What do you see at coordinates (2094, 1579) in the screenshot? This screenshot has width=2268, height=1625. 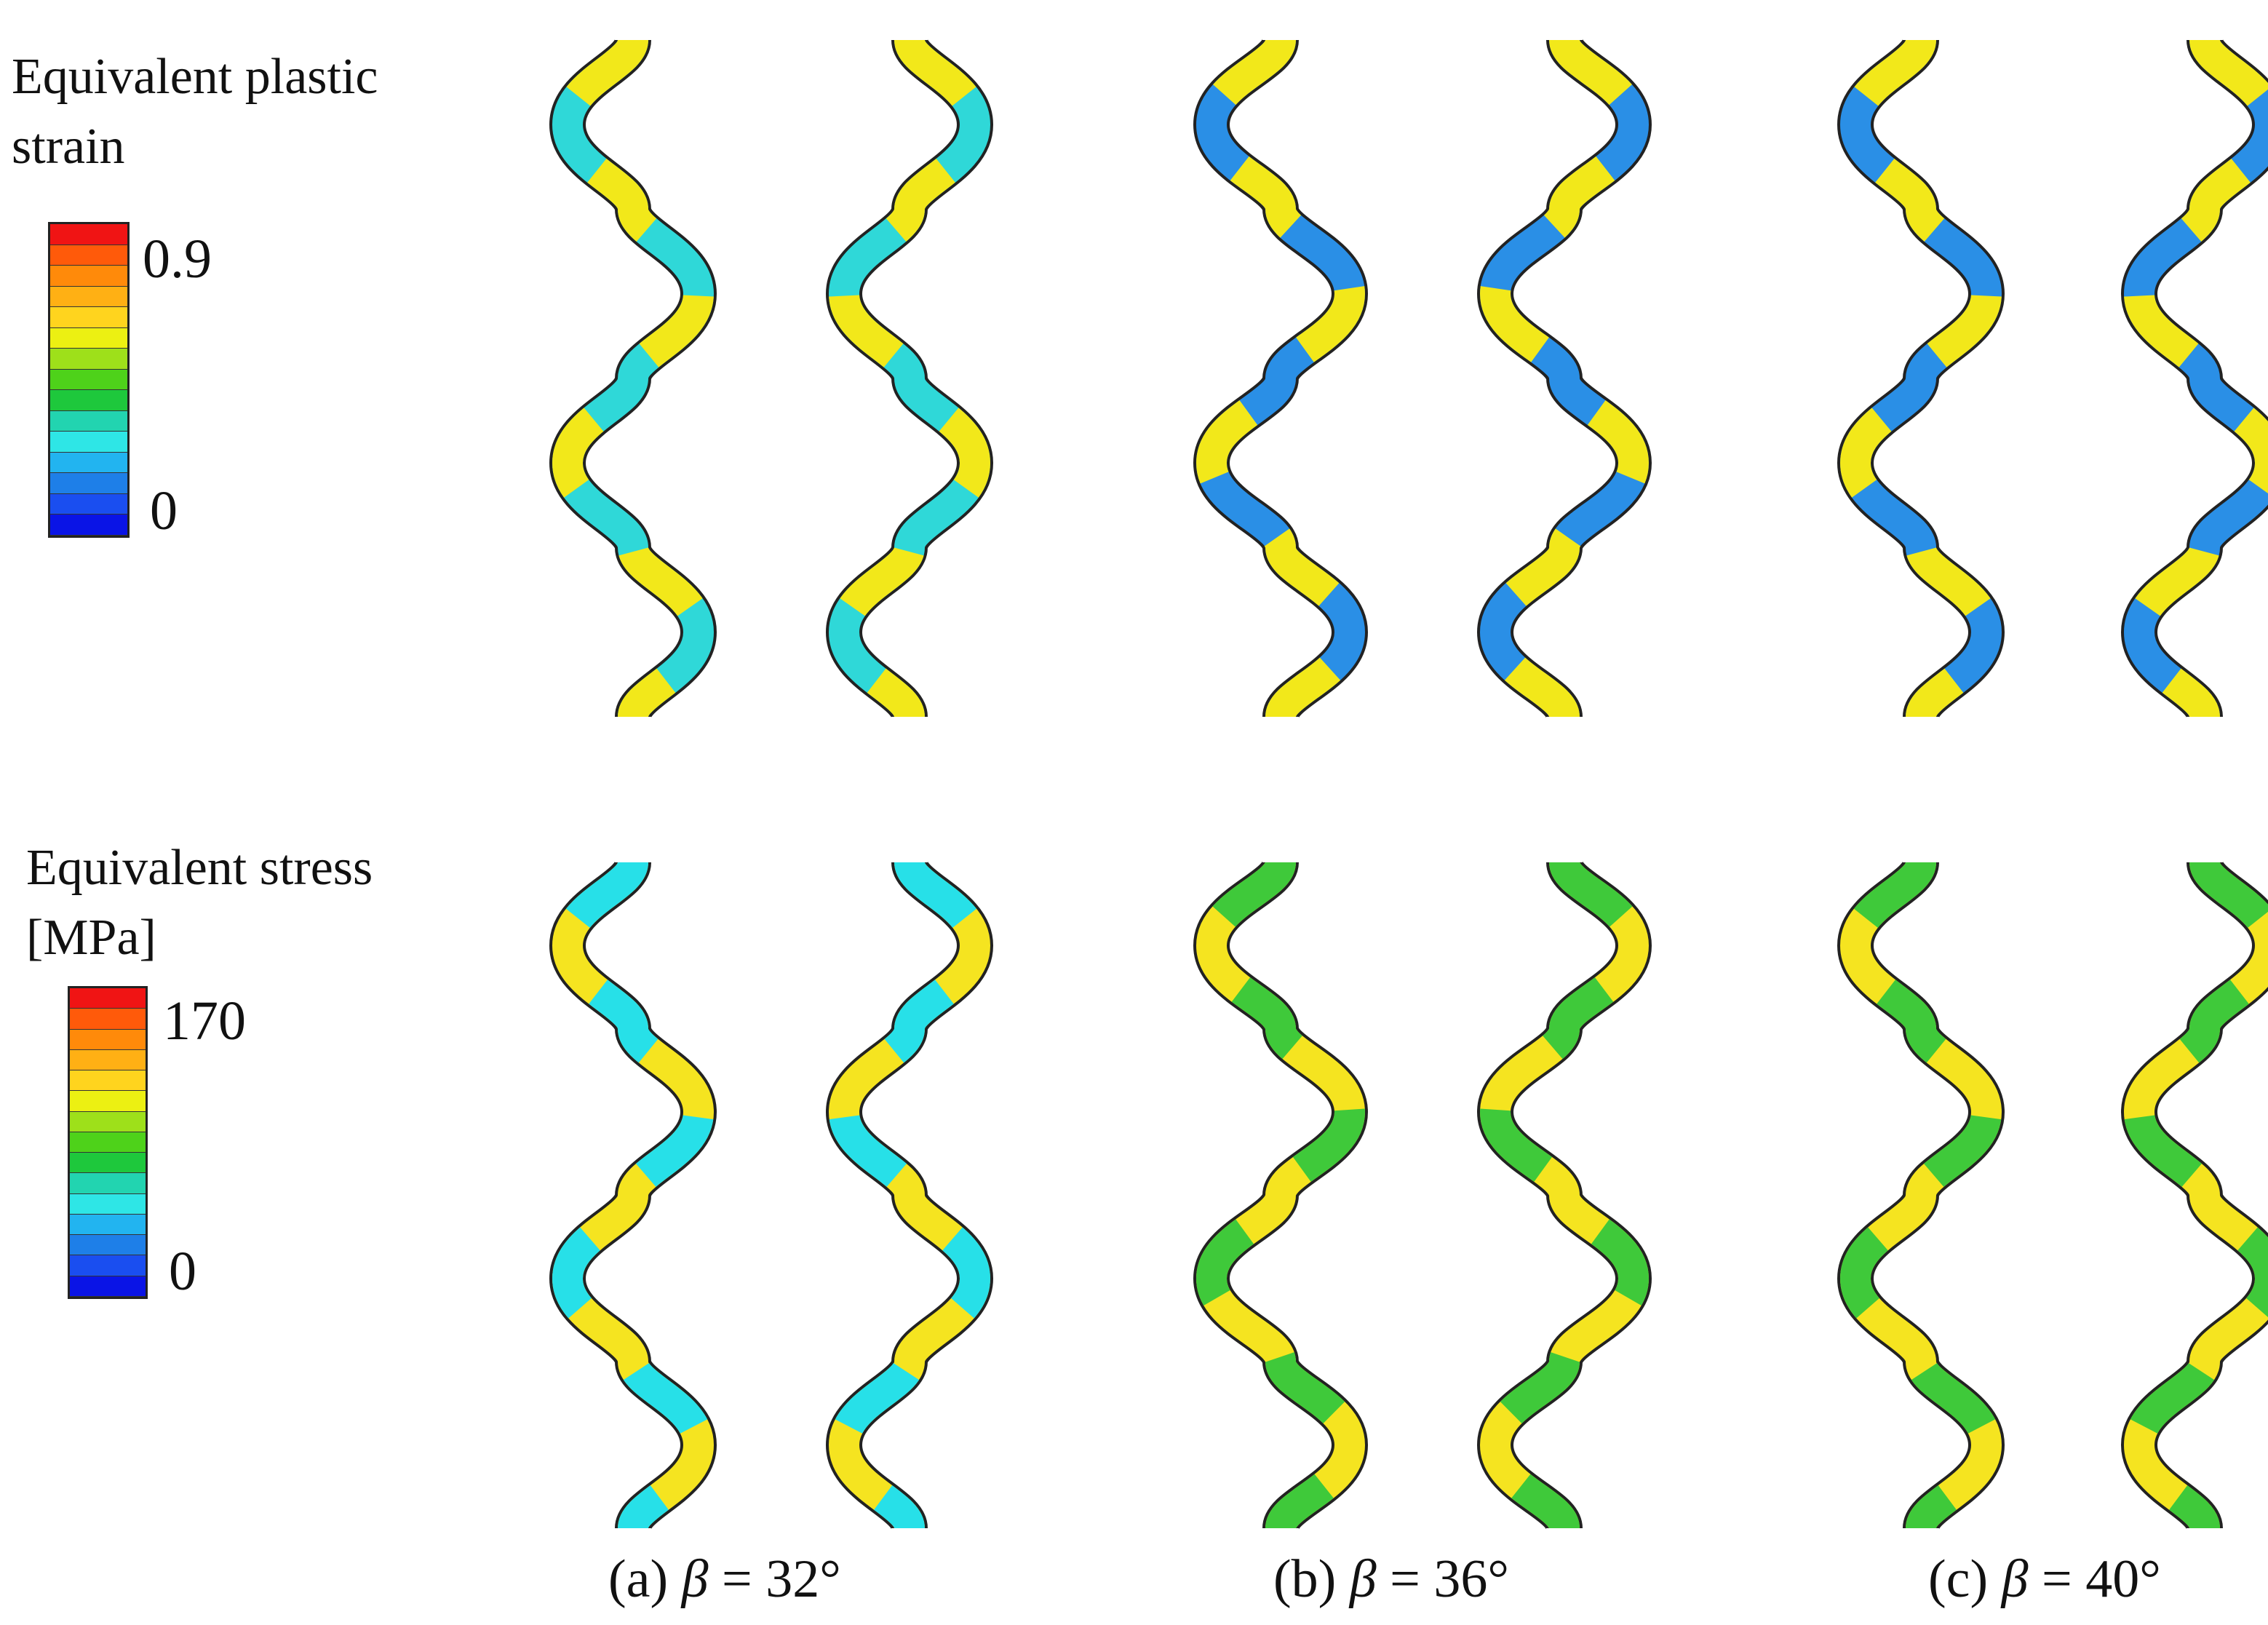 I see `caption-c-suffix: = 40°` at bounding box center [2094, 1579].